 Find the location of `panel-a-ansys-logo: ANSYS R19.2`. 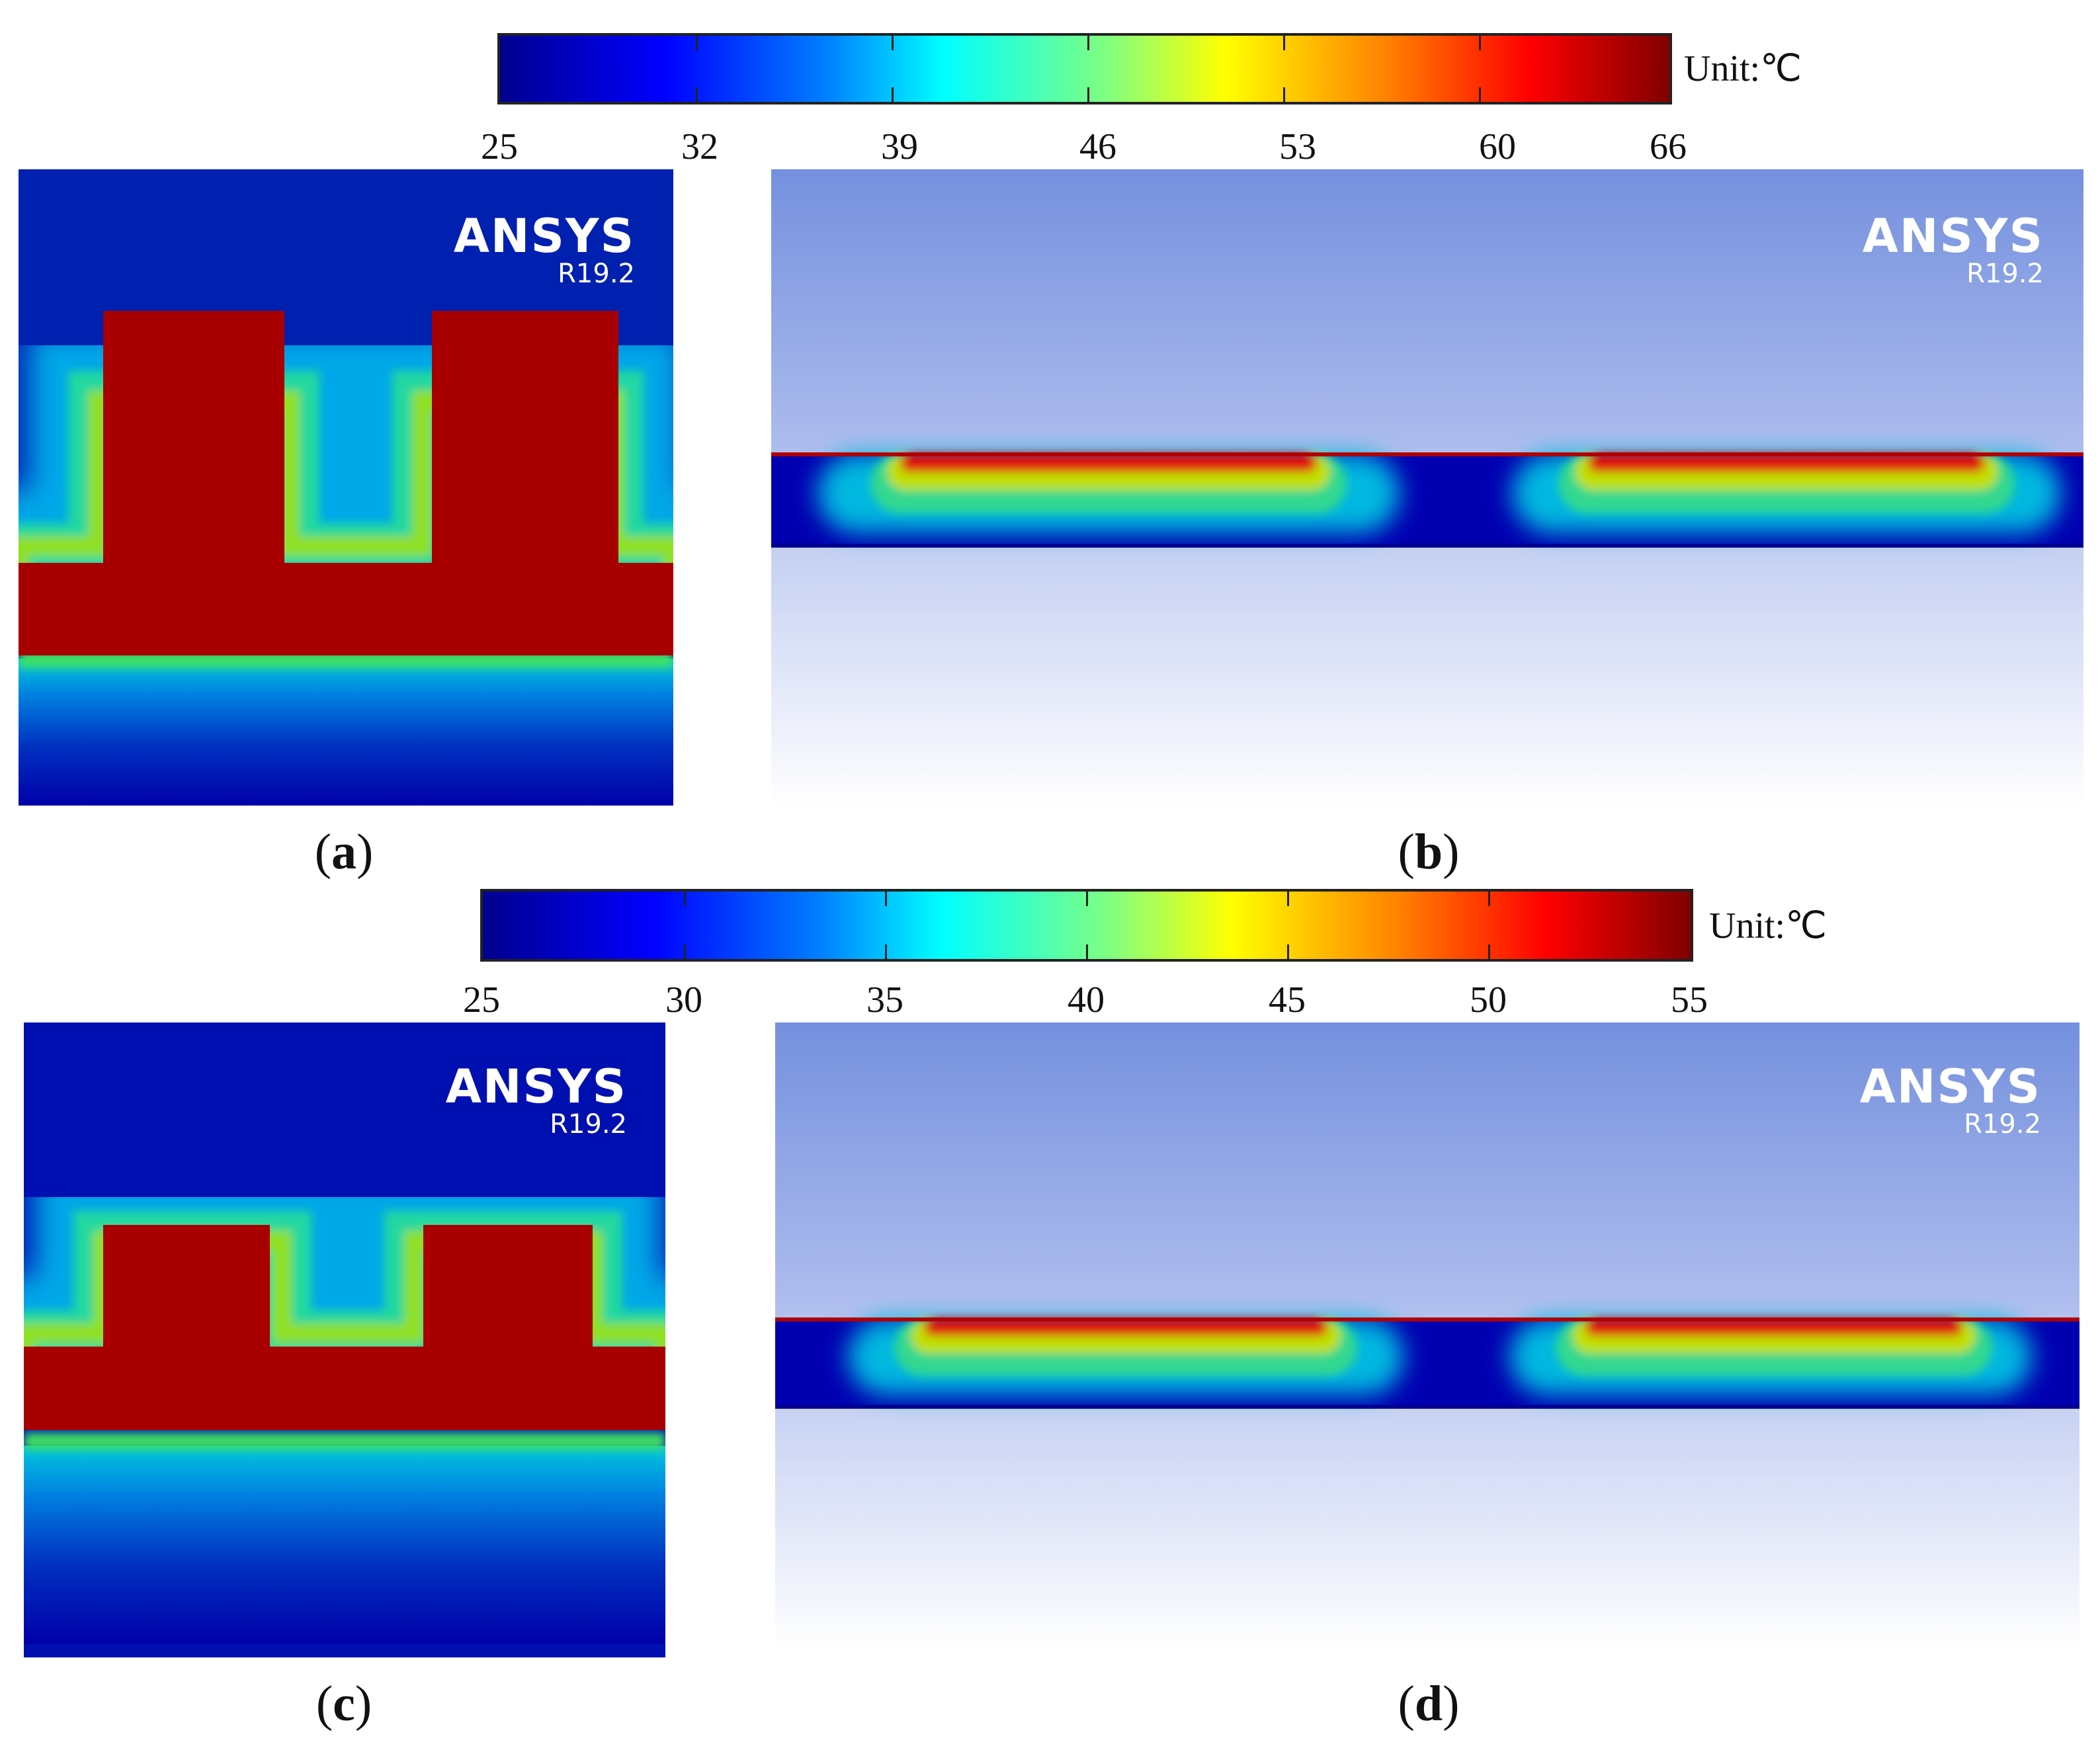

panel-a-ansys-logo: ANSYS R19.2 is located at coordinates (544, 249).